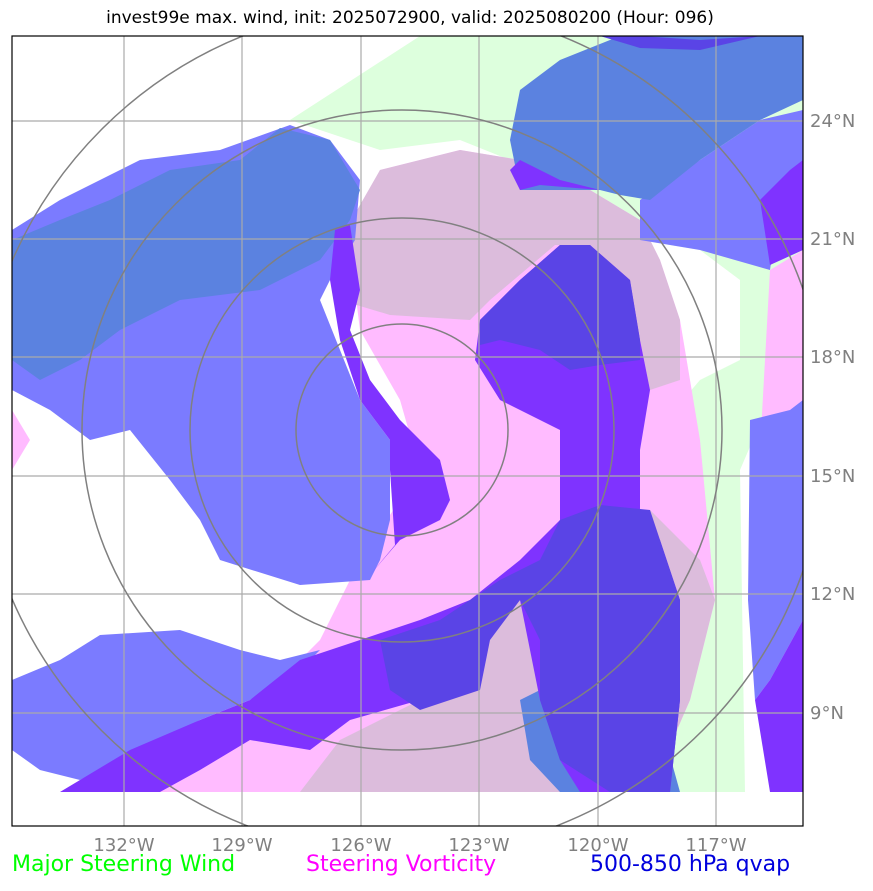 This screenshot has width=873, height=891. Describe the element at coordinates (832, 594) in the screenshot. I see `lat-tick-label: 12°N` at that location.